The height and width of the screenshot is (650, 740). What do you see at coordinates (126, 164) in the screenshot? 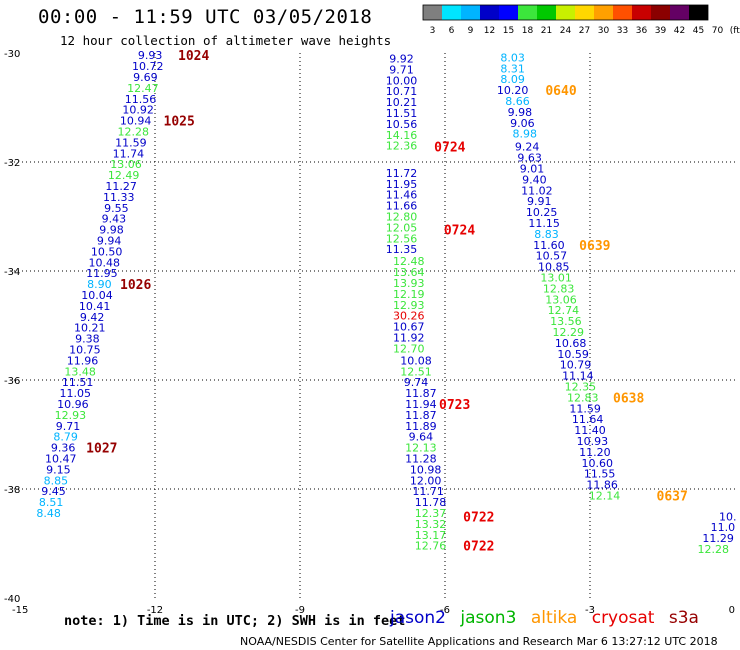
I see `data-point-s3a: 13.06` at bounding box center [126, 164].